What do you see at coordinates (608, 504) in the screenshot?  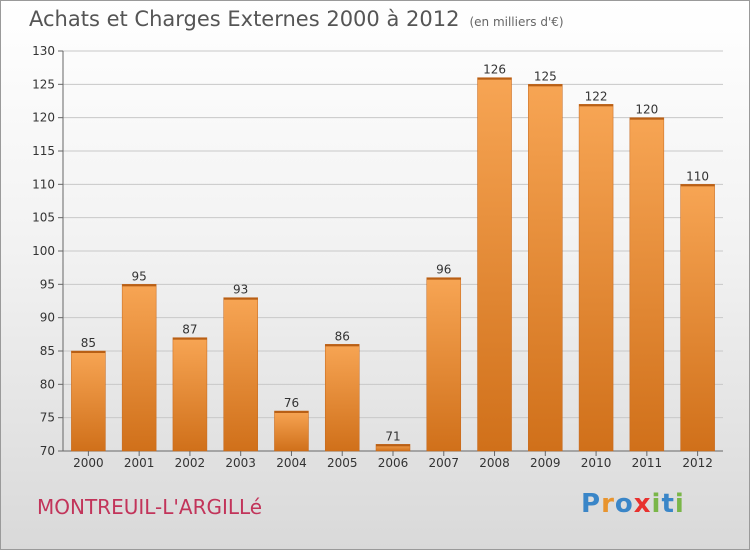 I see `logo-letter: r` at bounding box center [608, 504].